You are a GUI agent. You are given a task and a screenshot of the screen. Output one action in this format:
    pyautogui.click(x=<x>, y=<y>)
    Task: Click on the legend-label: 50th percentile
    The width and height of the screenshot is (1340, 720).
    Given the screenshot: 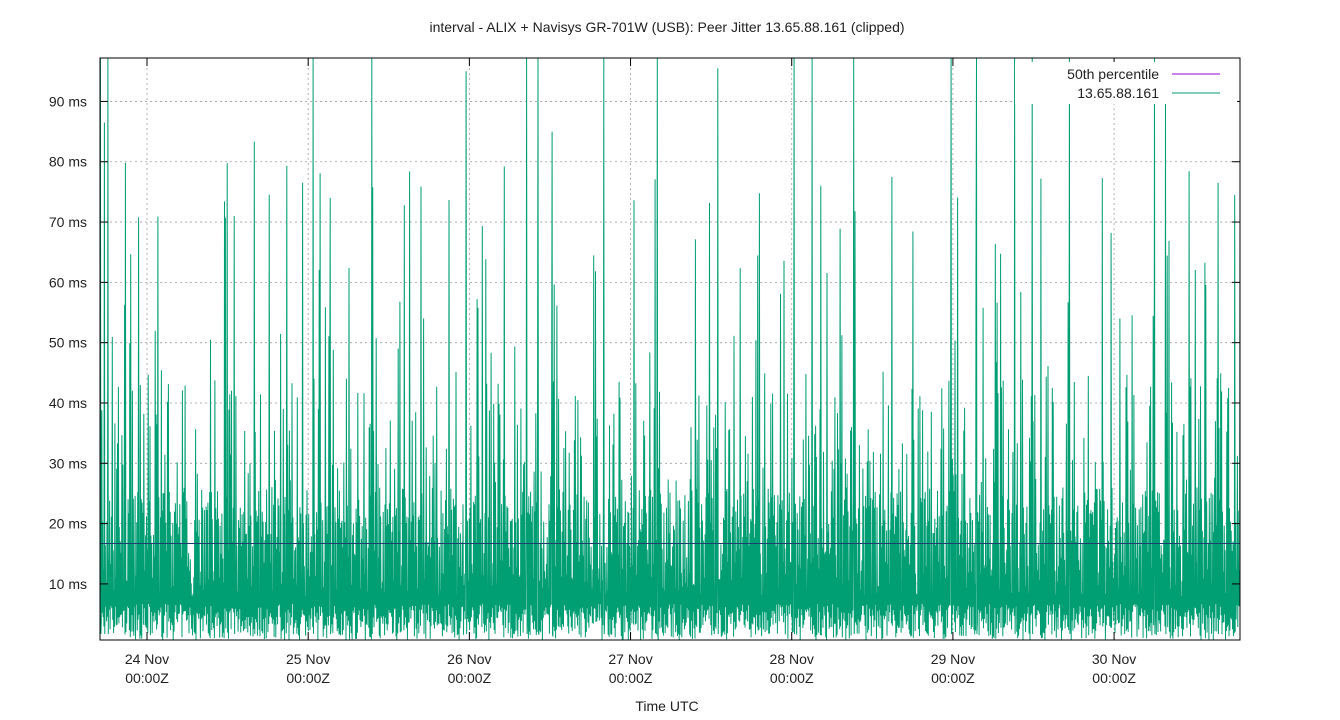 What is the action you would take?
    pyautogui.click(x=1113, y=74)
    